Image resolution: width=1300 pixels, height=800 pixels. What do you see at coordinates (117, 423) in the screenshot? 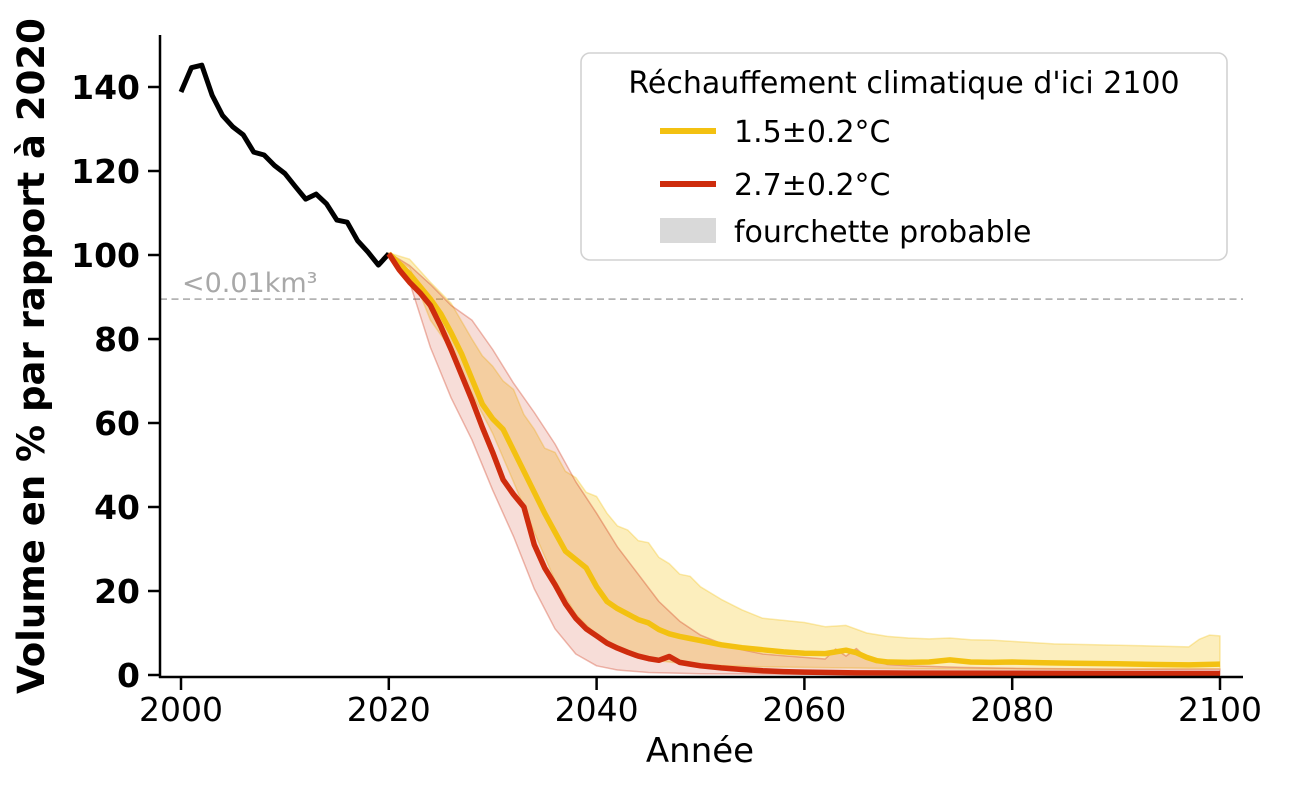
I see `y-tick-label: 60` at bounding box center [117, 423].